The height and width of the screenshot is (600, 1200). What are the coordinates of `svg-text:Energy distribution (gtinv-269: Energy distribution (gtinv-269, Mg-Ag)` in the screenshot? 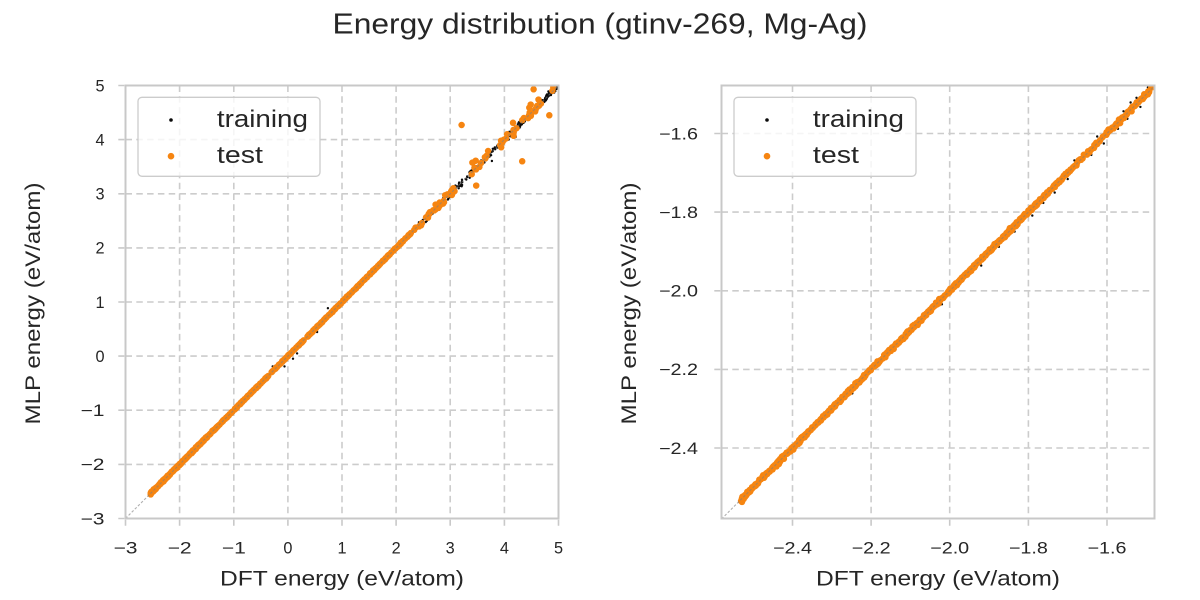 It's located at (600, 25).